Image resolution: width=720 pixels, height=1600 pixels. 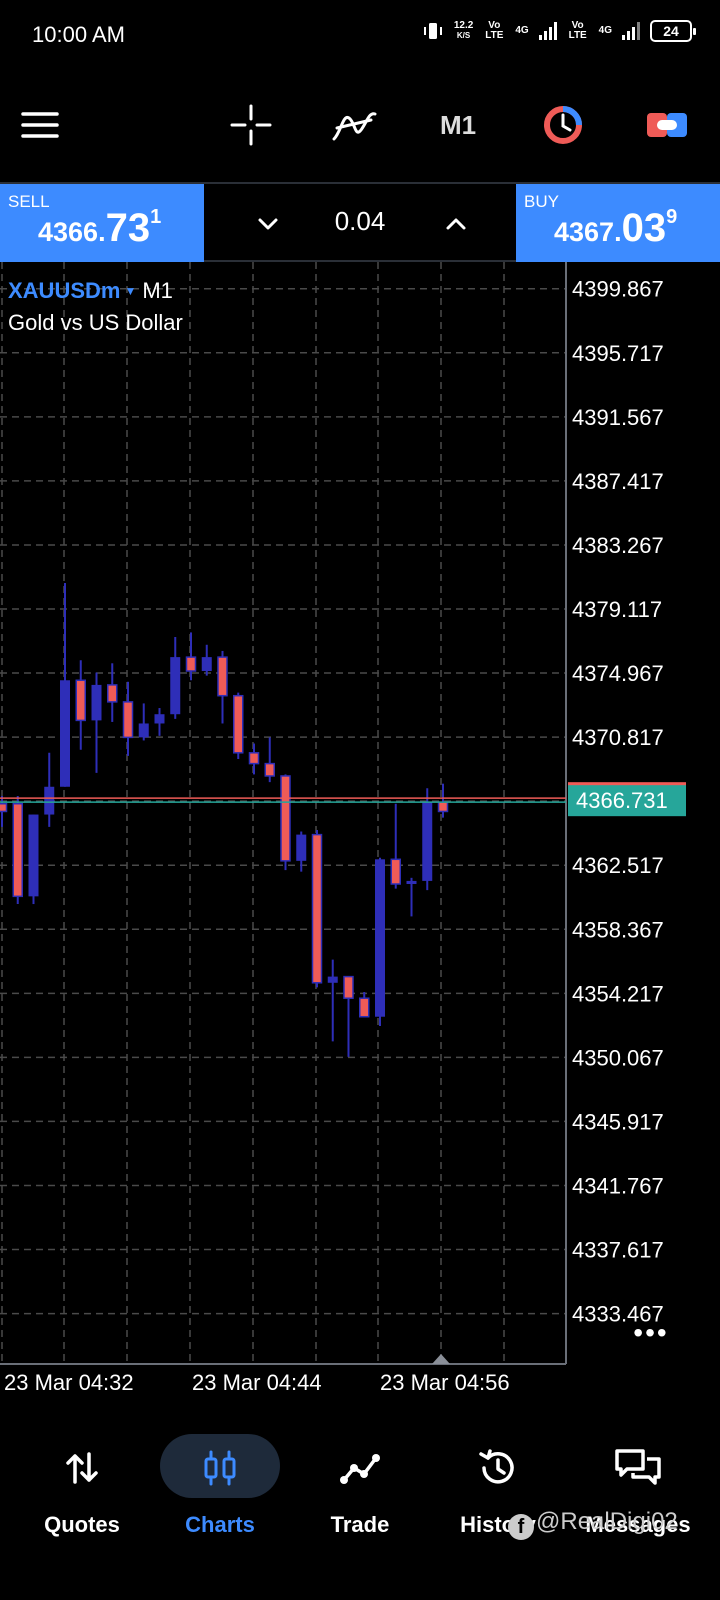 I want to click on x-tick-label: 23 Mar 04:44, so click(x=257, y=1382).